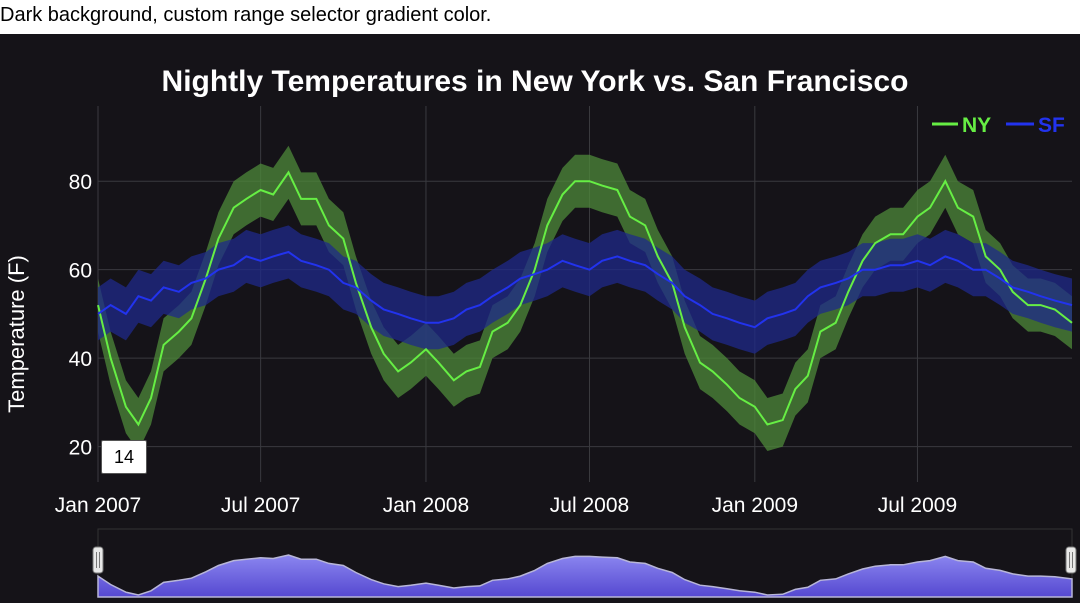  Describe the element at coordinates (585, 576) in the screenshot. I see `range-selector-area` at that location.